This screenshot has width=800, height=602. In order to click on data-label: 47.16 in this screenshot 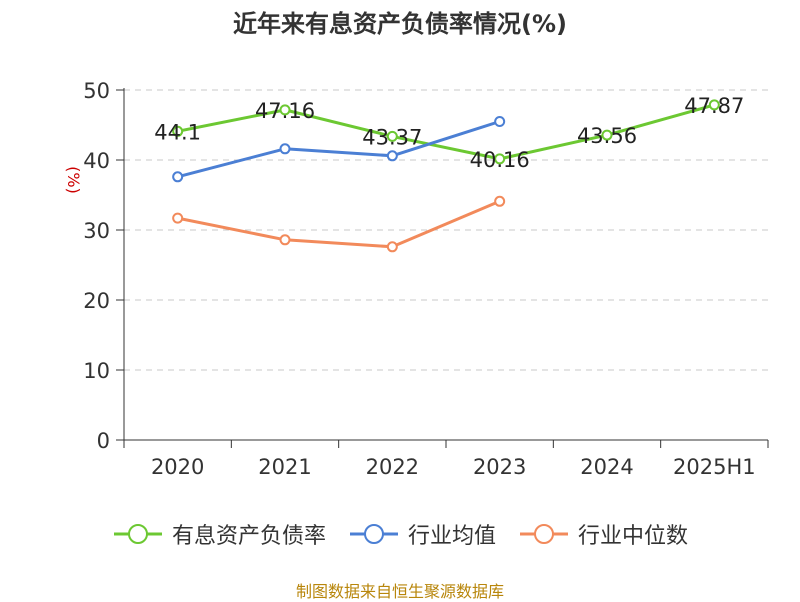, I will do `click(285, 111)`.